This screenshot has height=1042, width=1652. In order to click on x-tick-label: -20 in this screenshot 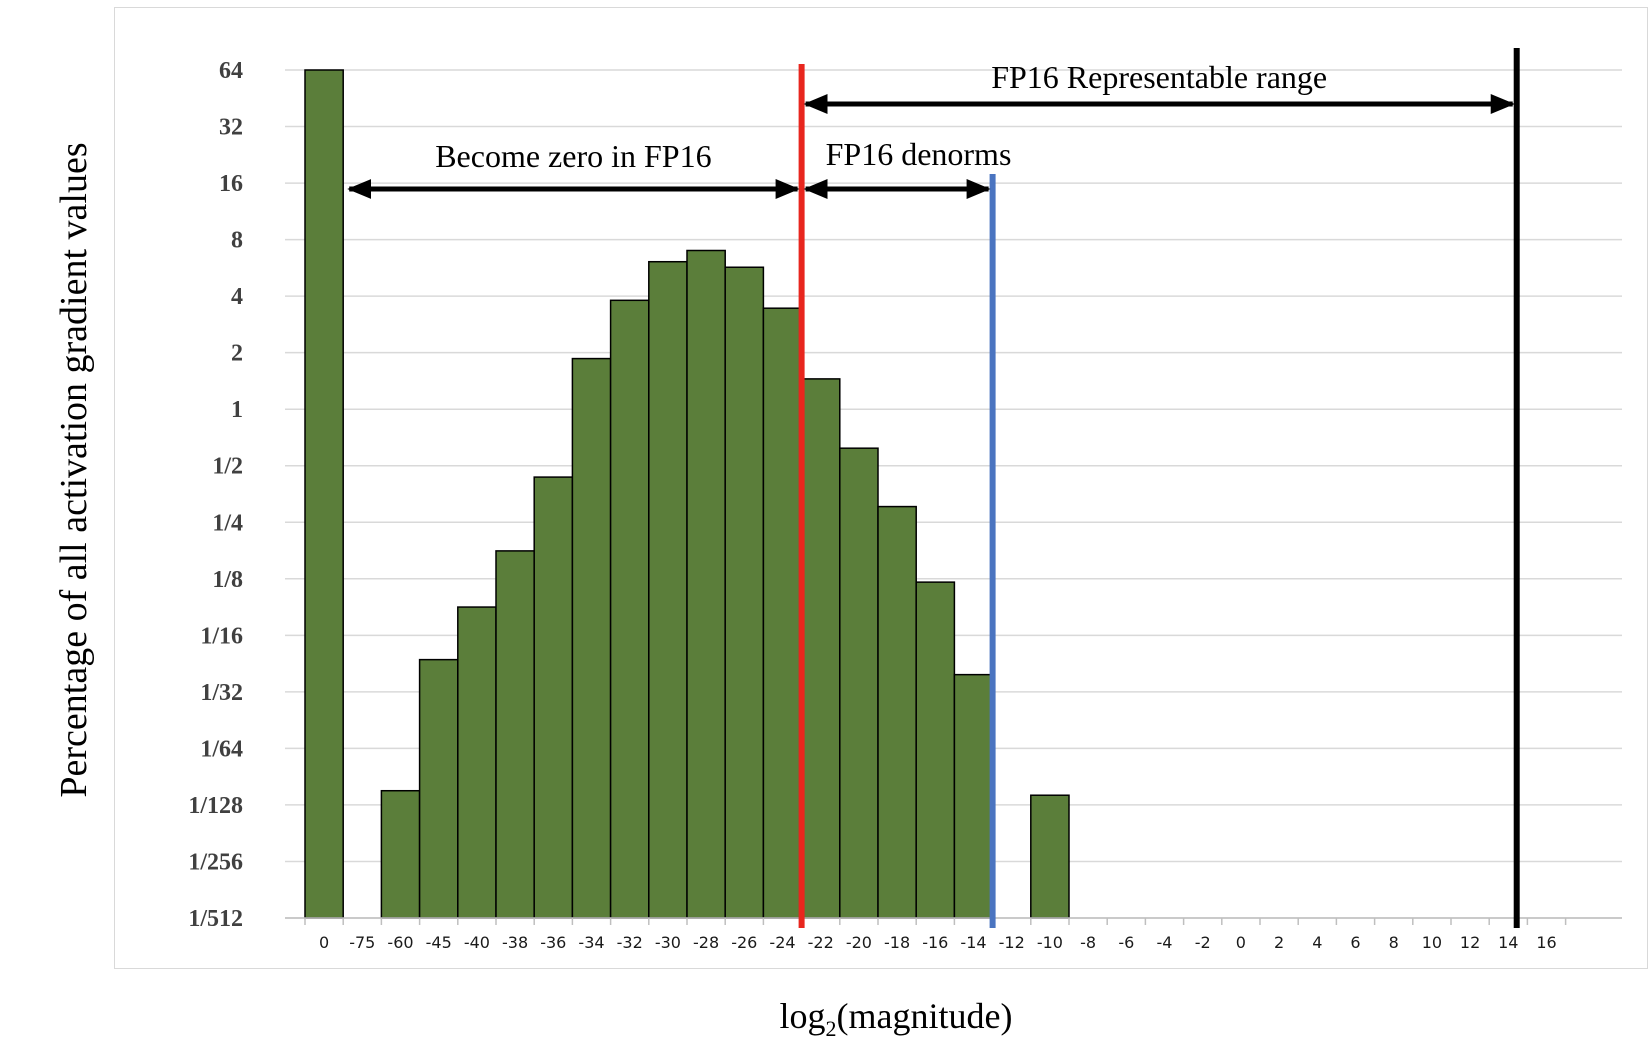, I will do `click(859, 942)`.